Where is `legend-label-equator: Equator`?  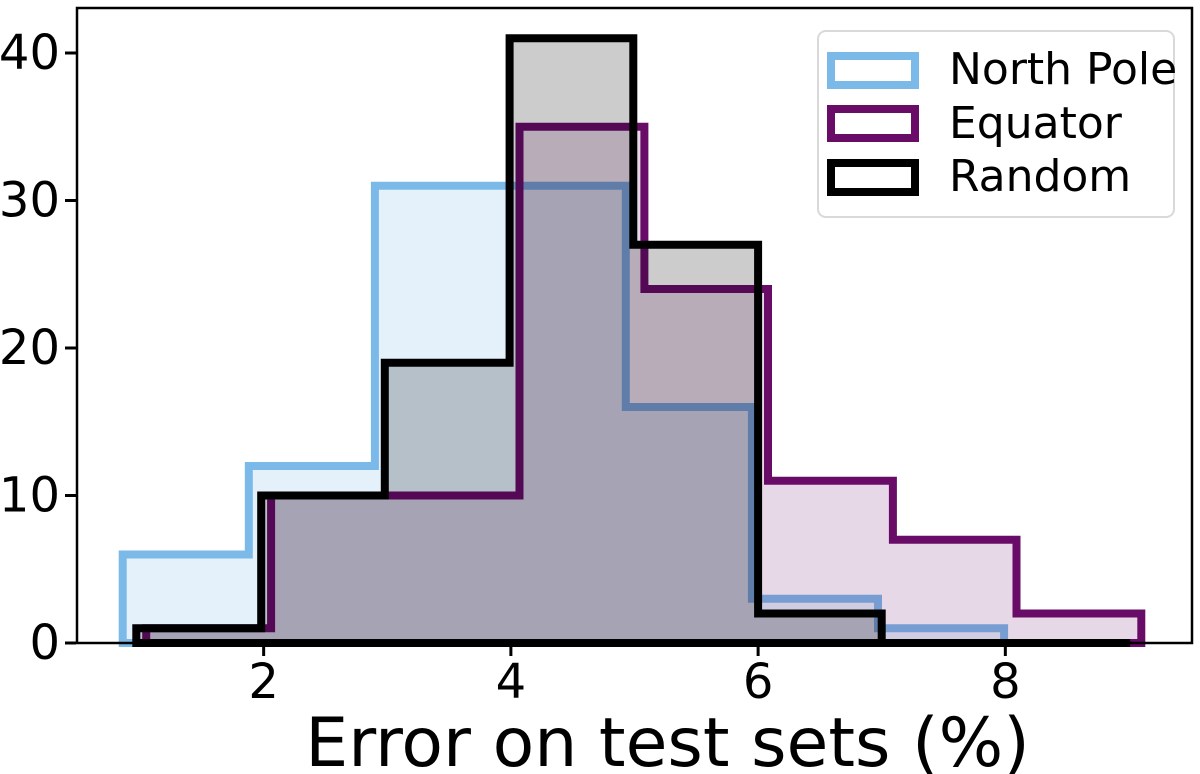 legend-label-equator: Equator is located at coordinates (1035, 123).